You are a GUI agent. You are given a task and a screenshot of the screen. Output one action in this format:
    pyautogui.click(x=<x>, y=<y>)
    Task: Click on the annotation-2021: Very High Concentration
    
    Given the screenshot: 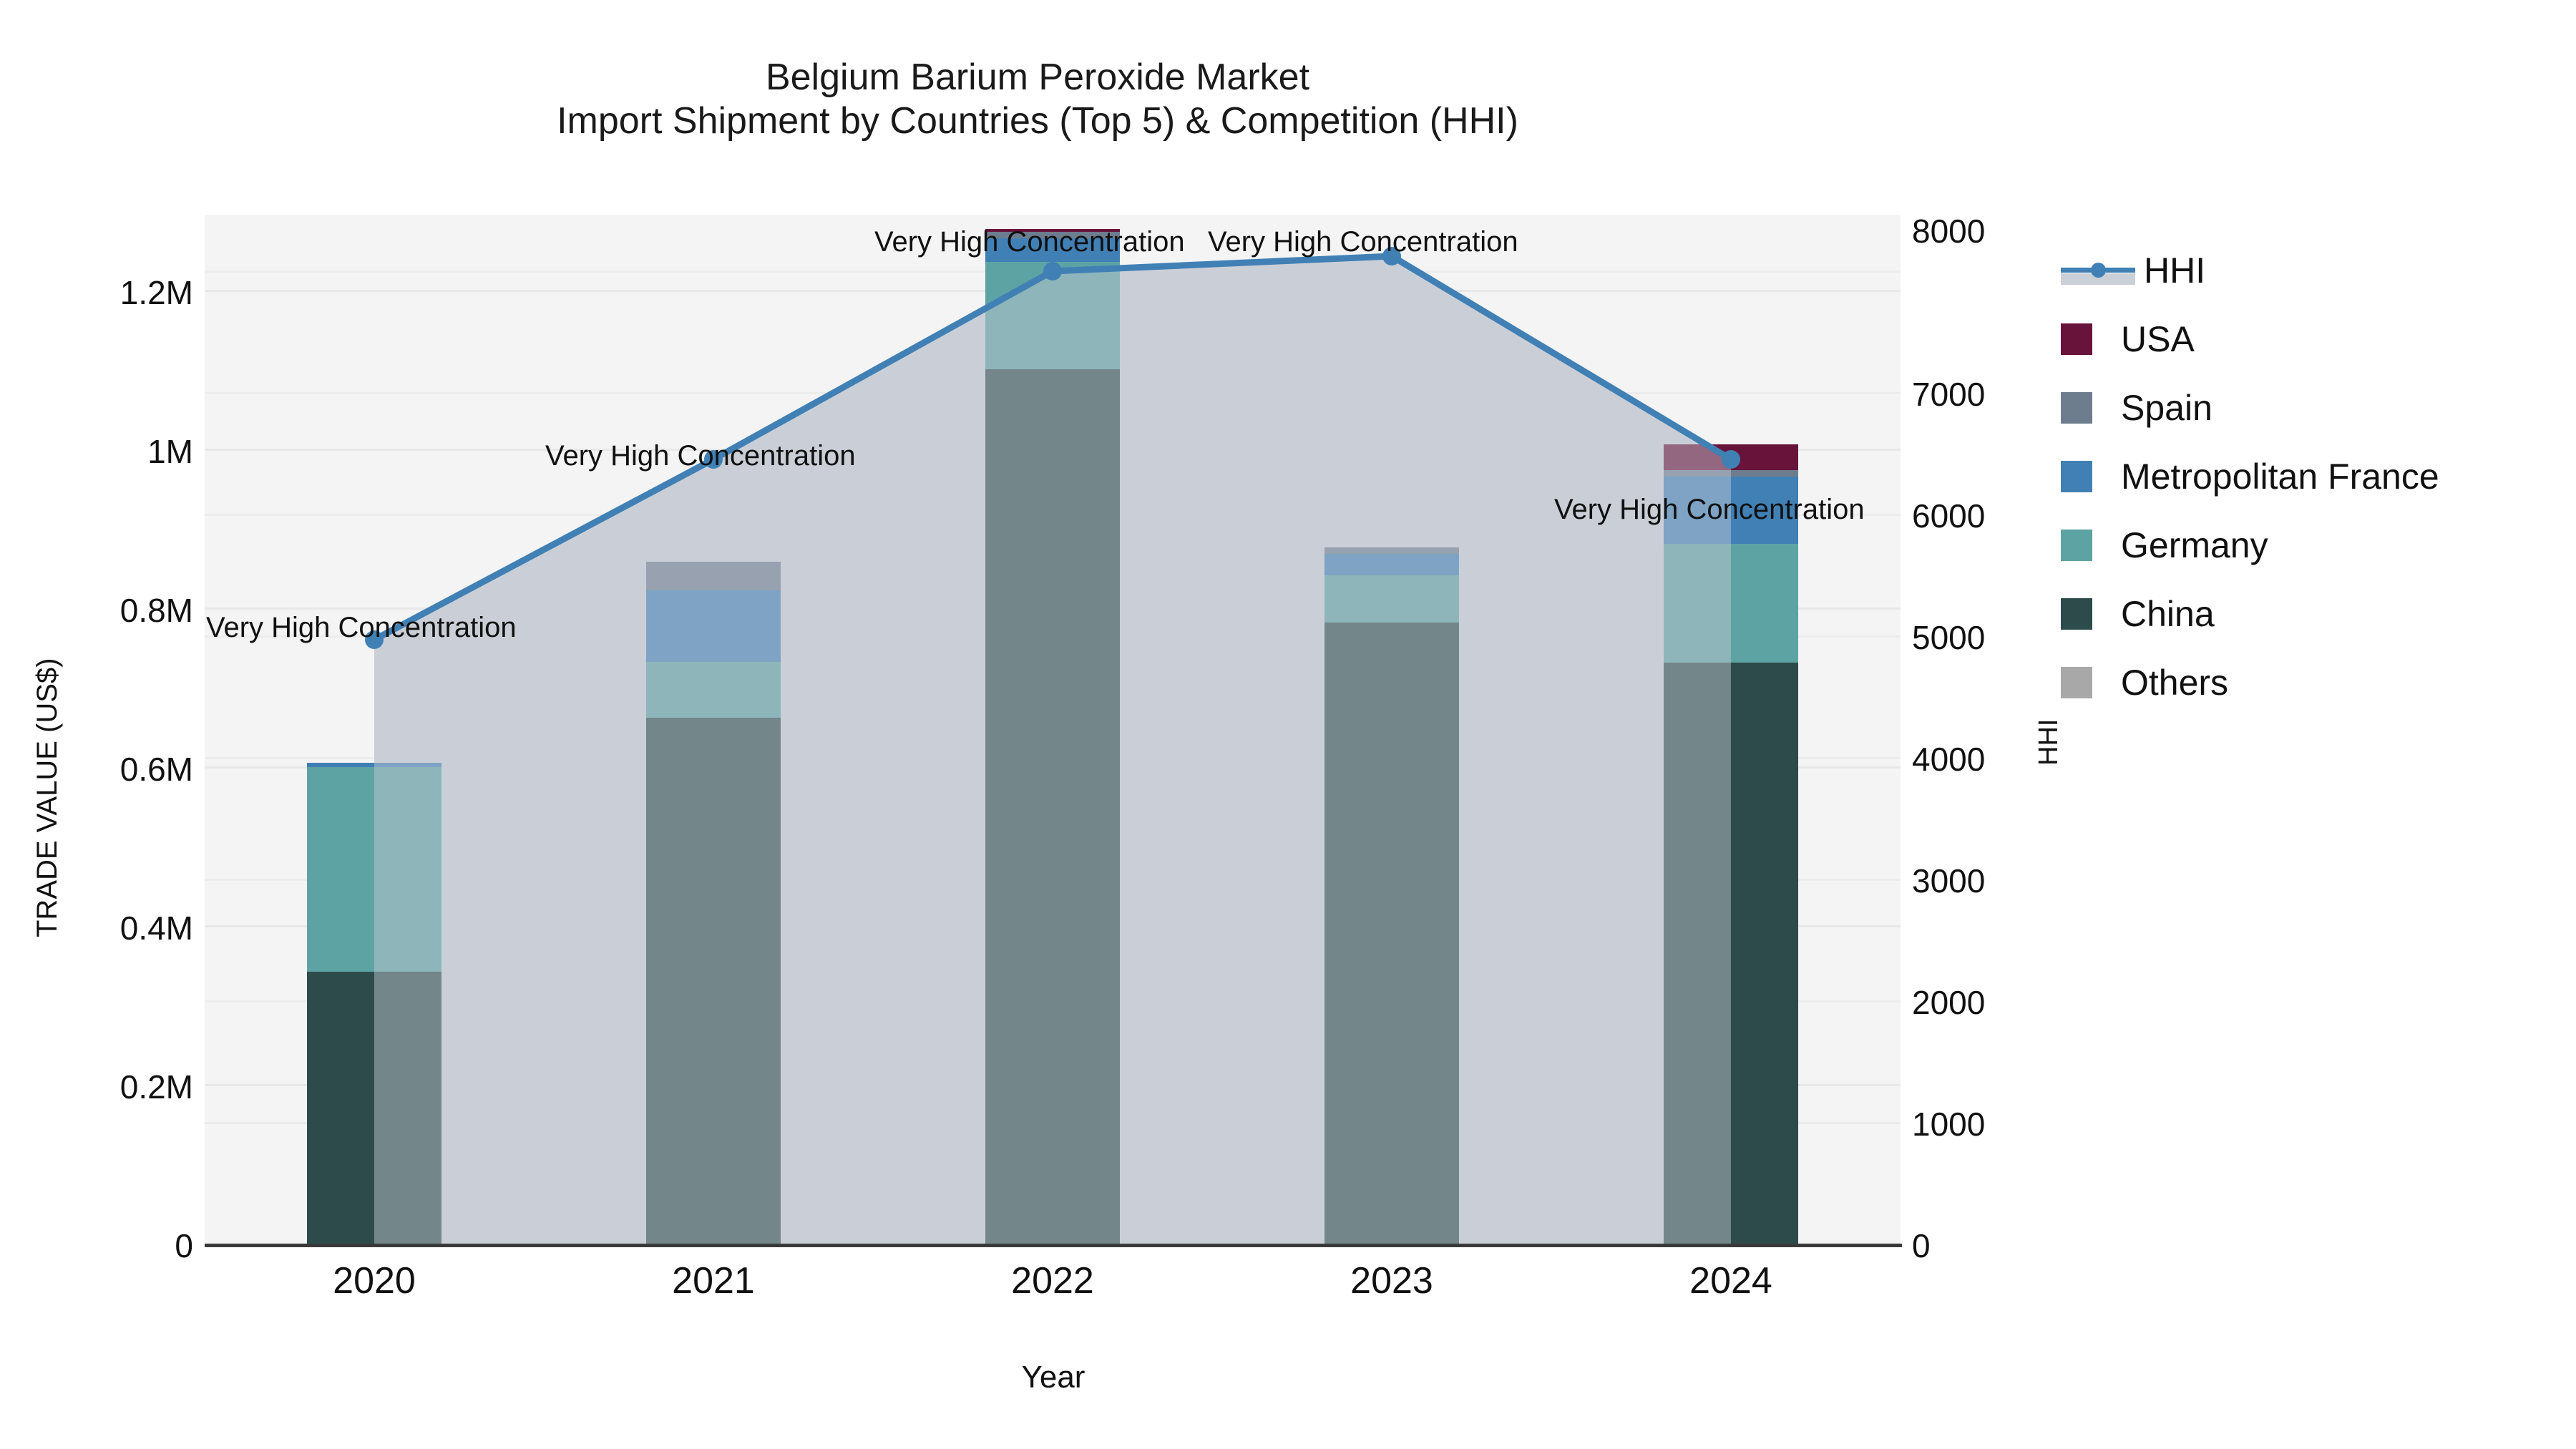 What is the action you would take?
    pyautogui.click(x=700, y=456)
    